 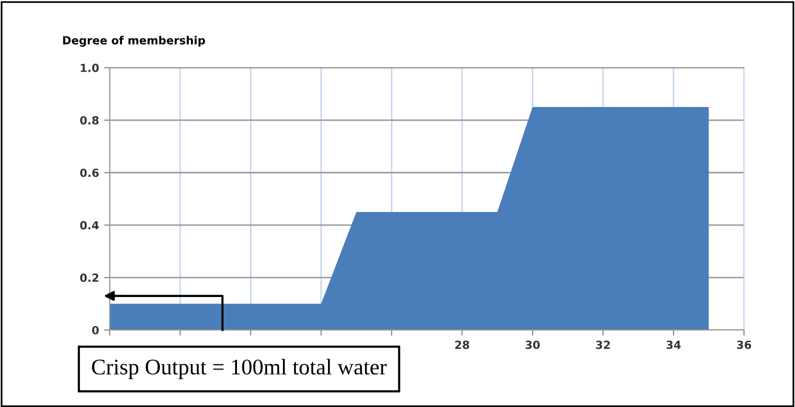 What do you see at coordinates (95, 330) in the screenshot?
I see `y-tick-label: 0` at bounding box center [95, 330].